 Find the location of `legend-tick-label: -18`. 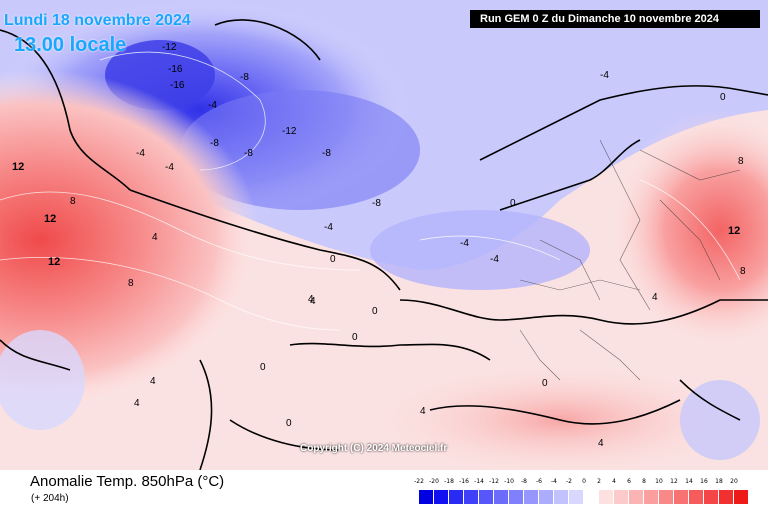

legend-tick-label: -18 is located at coordinates (449, 481).